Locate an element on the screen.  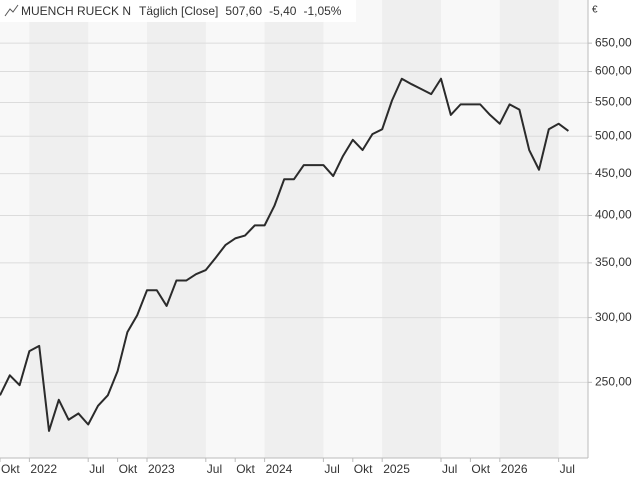
y-tick-label: 650,00 is located at coordinates (613, 42).